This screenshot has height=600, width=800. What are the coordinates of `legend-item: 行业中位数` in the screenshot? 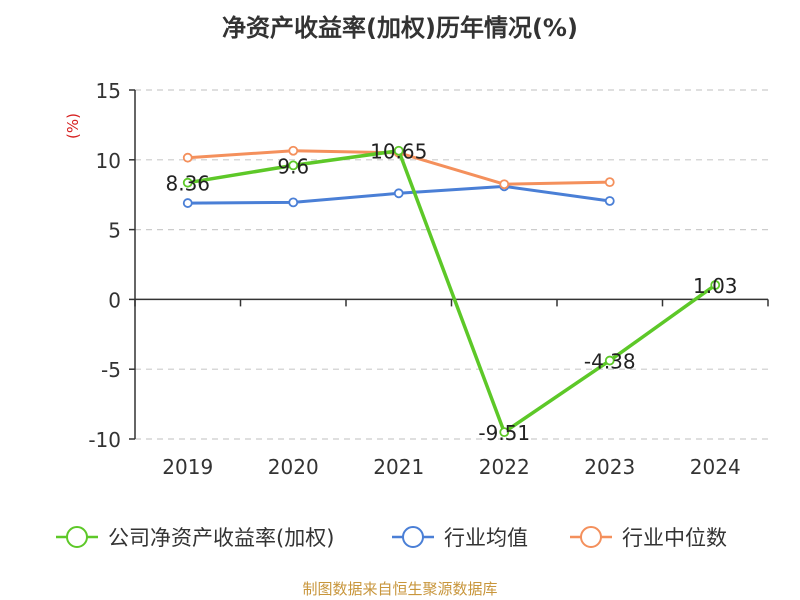 It's located at (648, 538).